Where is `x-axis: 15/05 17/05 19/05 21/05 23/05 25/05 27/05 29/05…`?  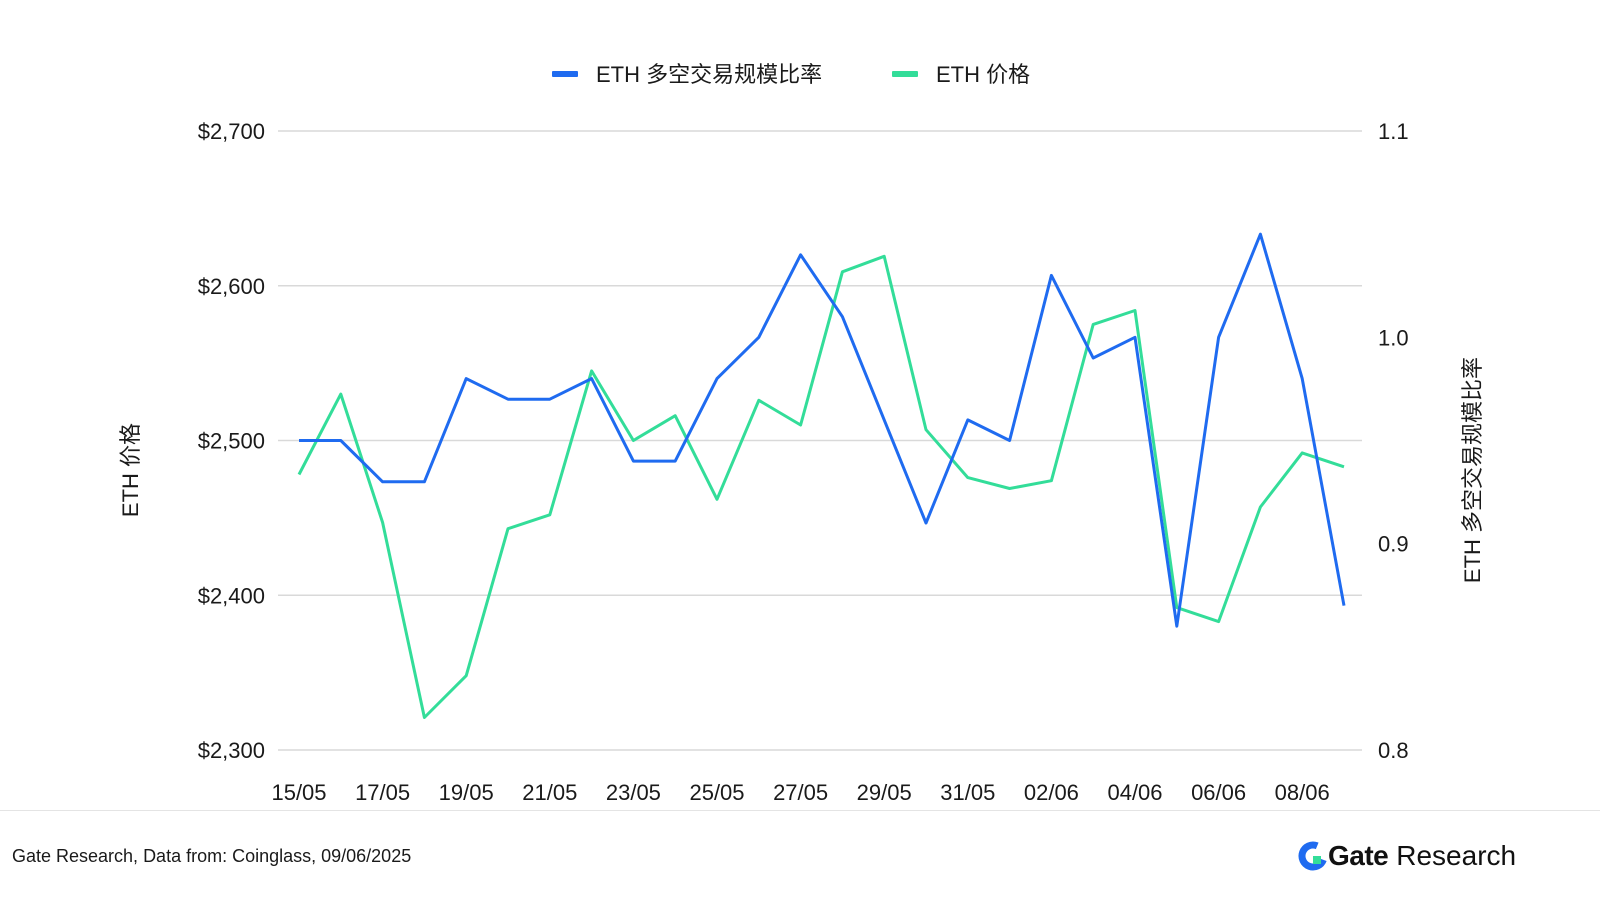
x-axis: 15/05 17/05 19/05 21/05 23/05 25/05 27/05 29/05… is located at coordinates (800, 792).